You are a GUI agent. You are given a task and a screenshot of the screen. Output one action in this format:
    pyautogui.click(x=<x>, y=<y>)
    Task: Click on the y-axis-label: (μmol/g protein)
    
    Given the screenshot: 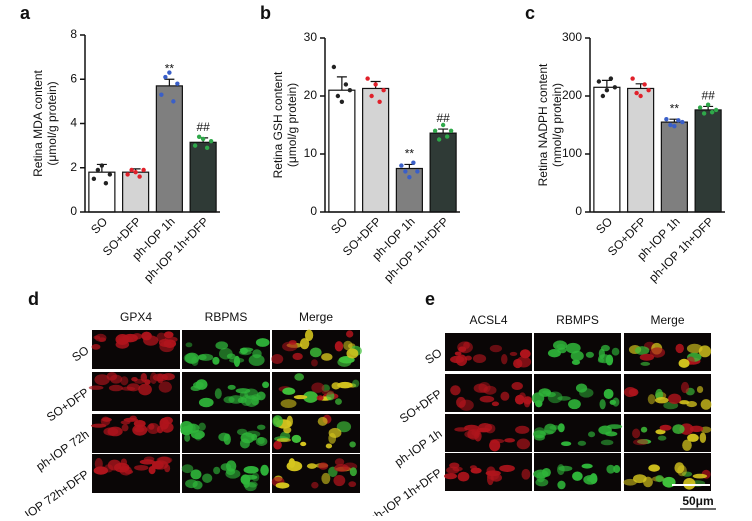 What is the action you would take?
    pyautogui.click(x=292, y=125)
    